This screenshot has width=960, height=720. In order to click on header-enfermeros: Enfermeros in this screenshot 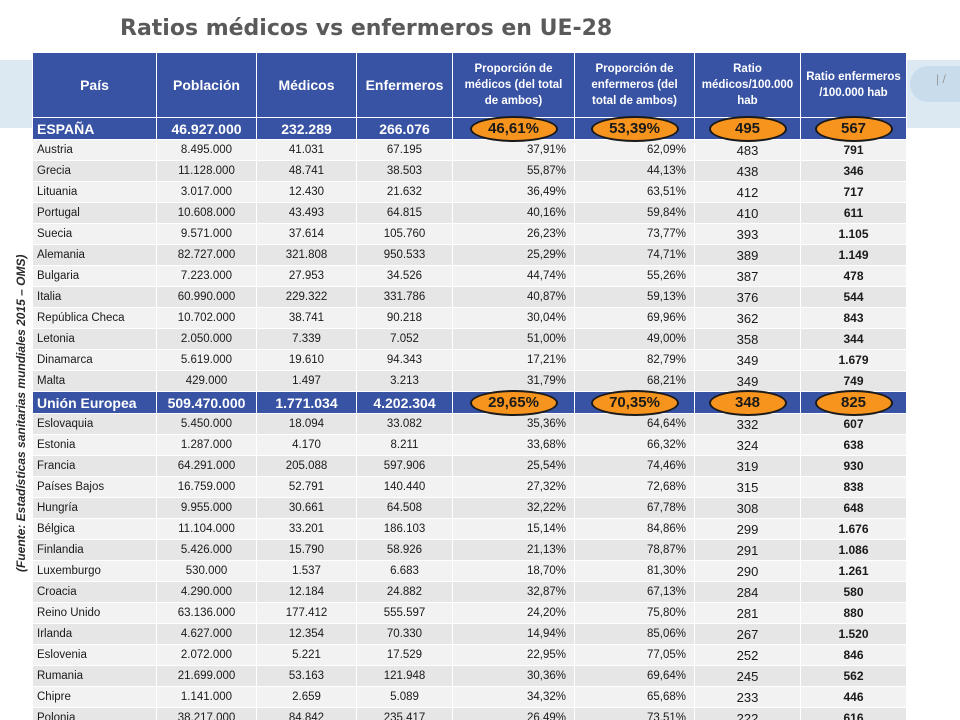, I will do `click(404, 85)`.